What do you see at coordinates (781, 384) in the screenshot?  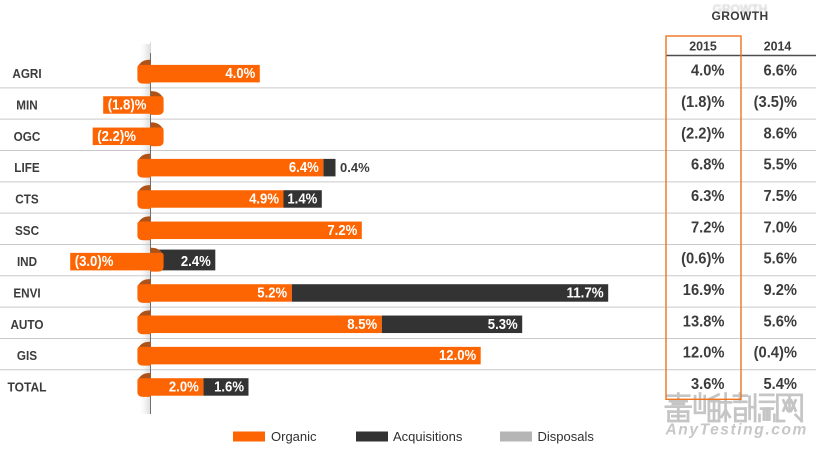 I see `svg-text: 5.4%` at bounding box center [781, 384].